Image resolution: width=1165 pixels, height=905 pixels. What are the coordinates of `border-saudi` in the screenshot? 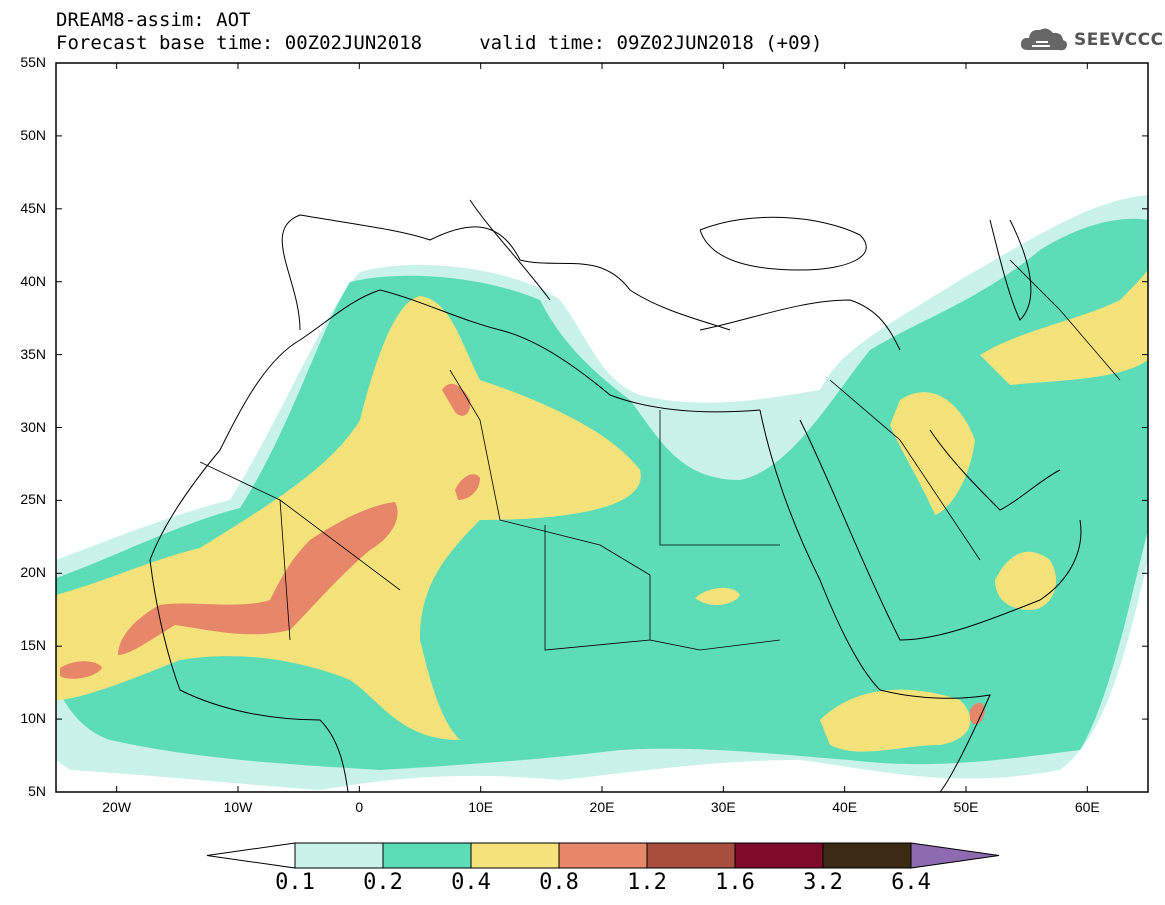 It's located at (905, 470).